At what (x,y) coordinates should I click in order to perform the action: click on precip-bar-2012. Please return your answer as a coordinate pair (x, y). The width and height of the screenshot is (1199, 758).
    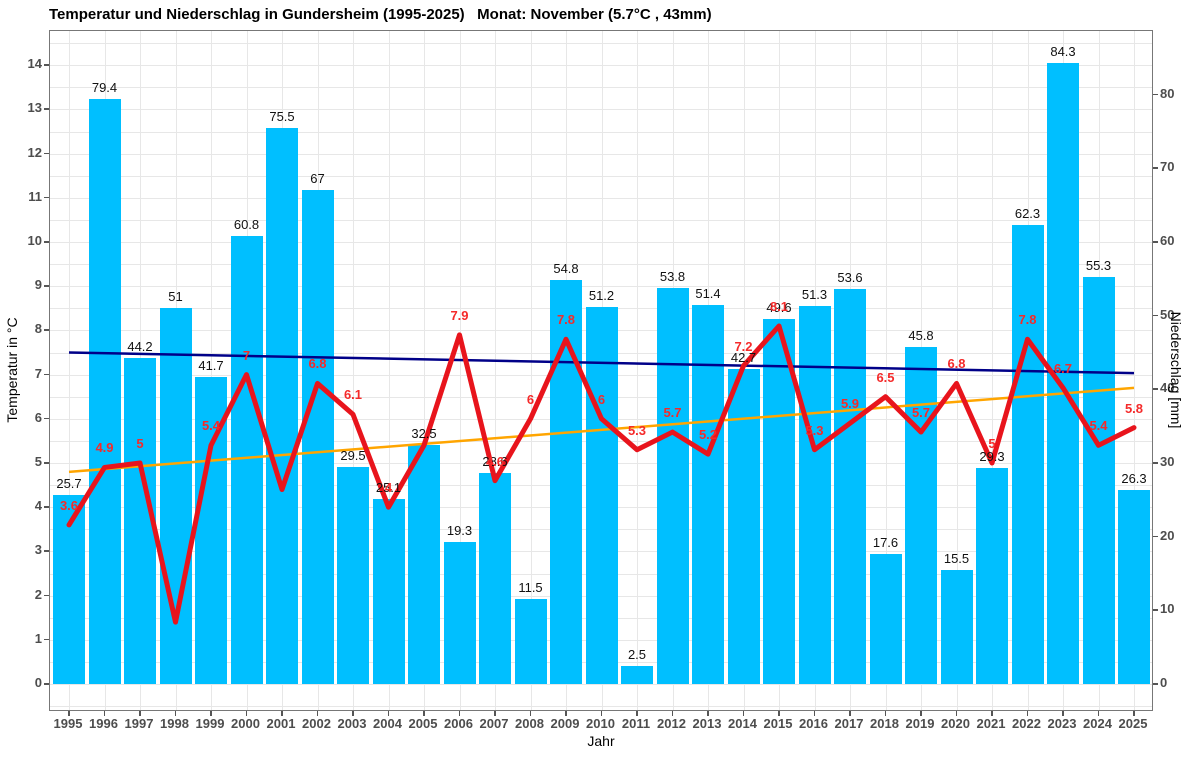
    Looking at the image, I should click on (672, 485).